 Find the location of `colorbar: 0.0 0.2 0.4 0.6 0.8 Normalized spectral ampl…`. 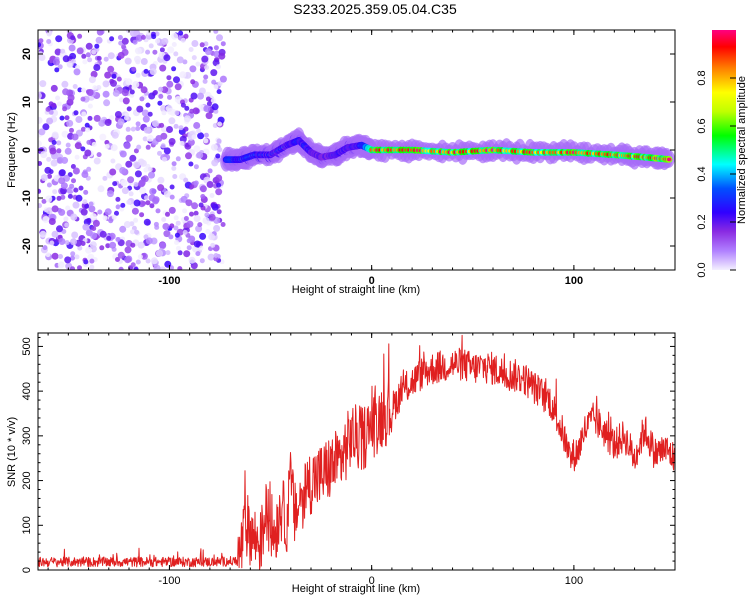

colorbar: 0.0 0.2 0.4 0.6 0.8 Normalized spectral ampl… is located at coordinates (722, 154).